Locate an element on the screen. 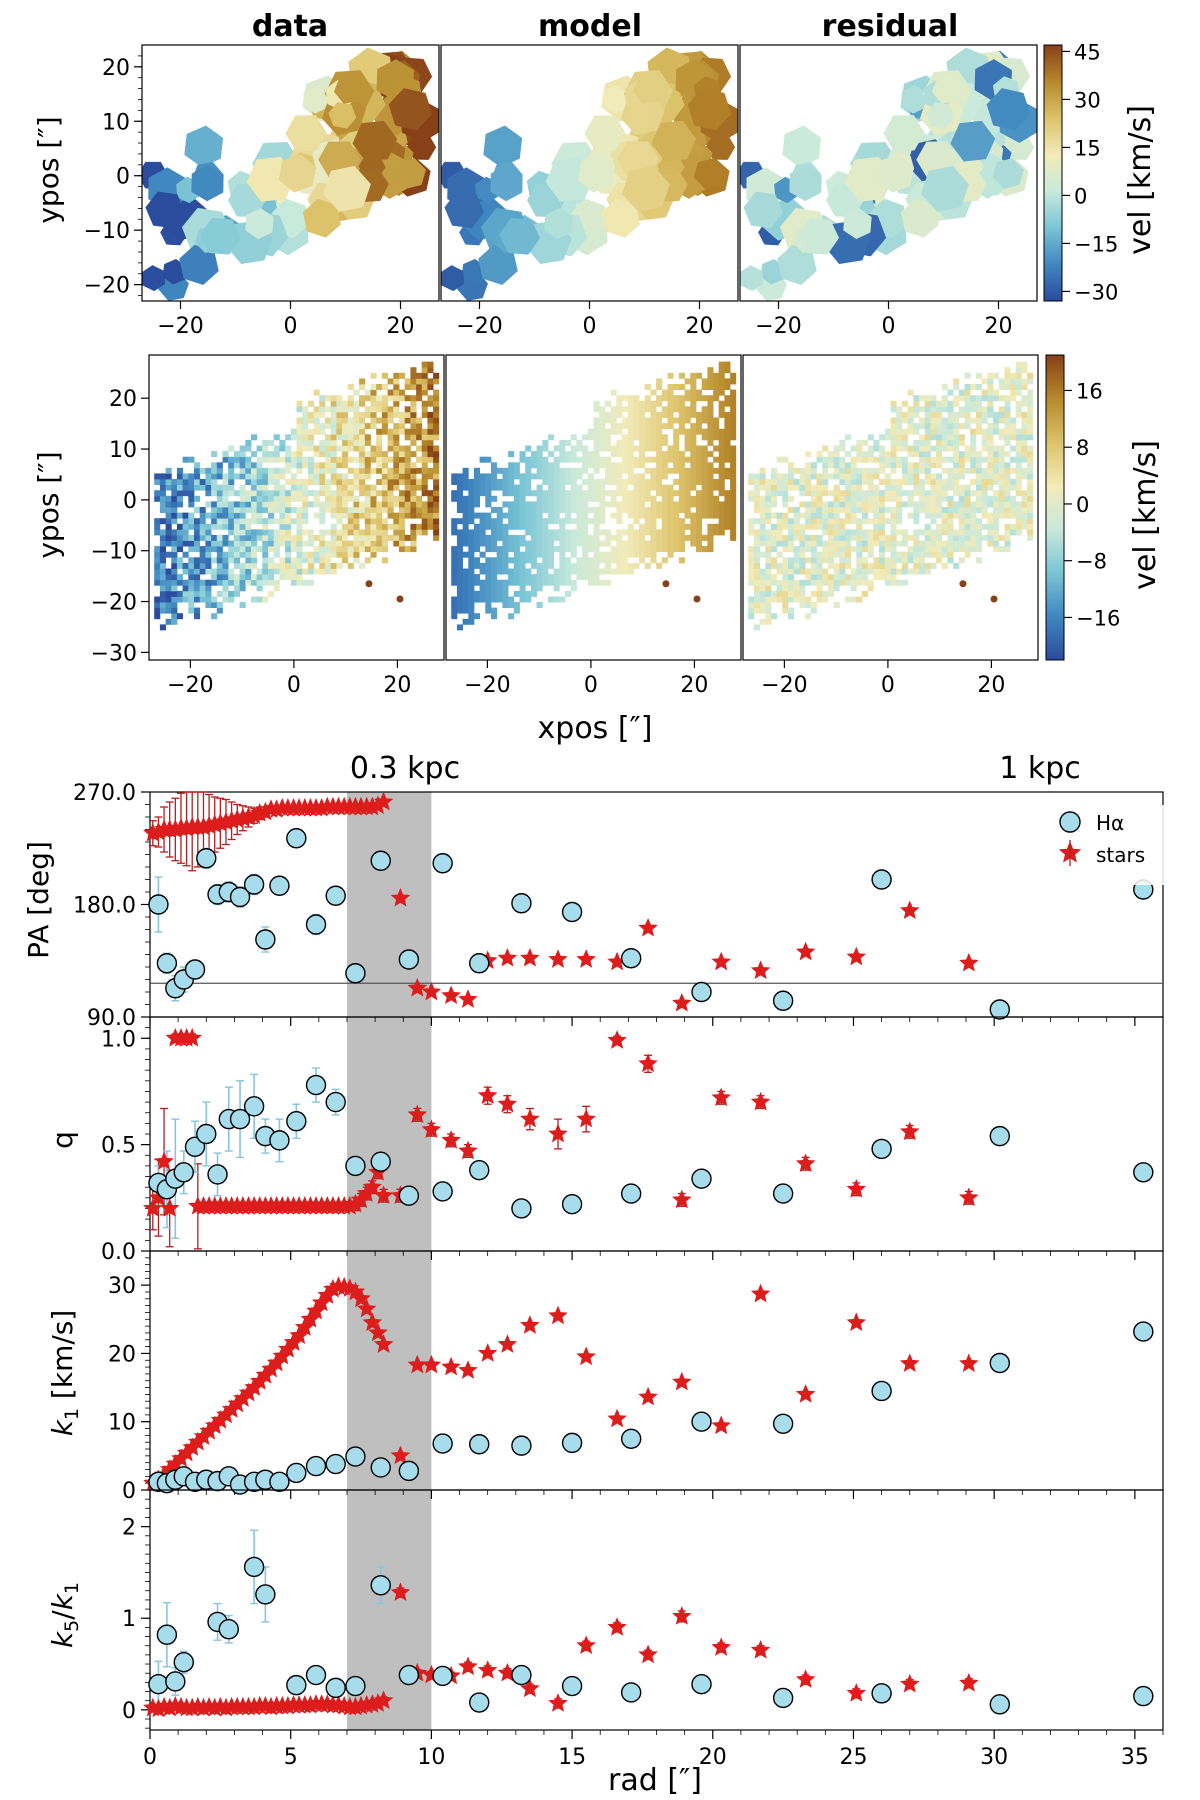  top-ytick-label: 20 is located at coordinates (116, 68).